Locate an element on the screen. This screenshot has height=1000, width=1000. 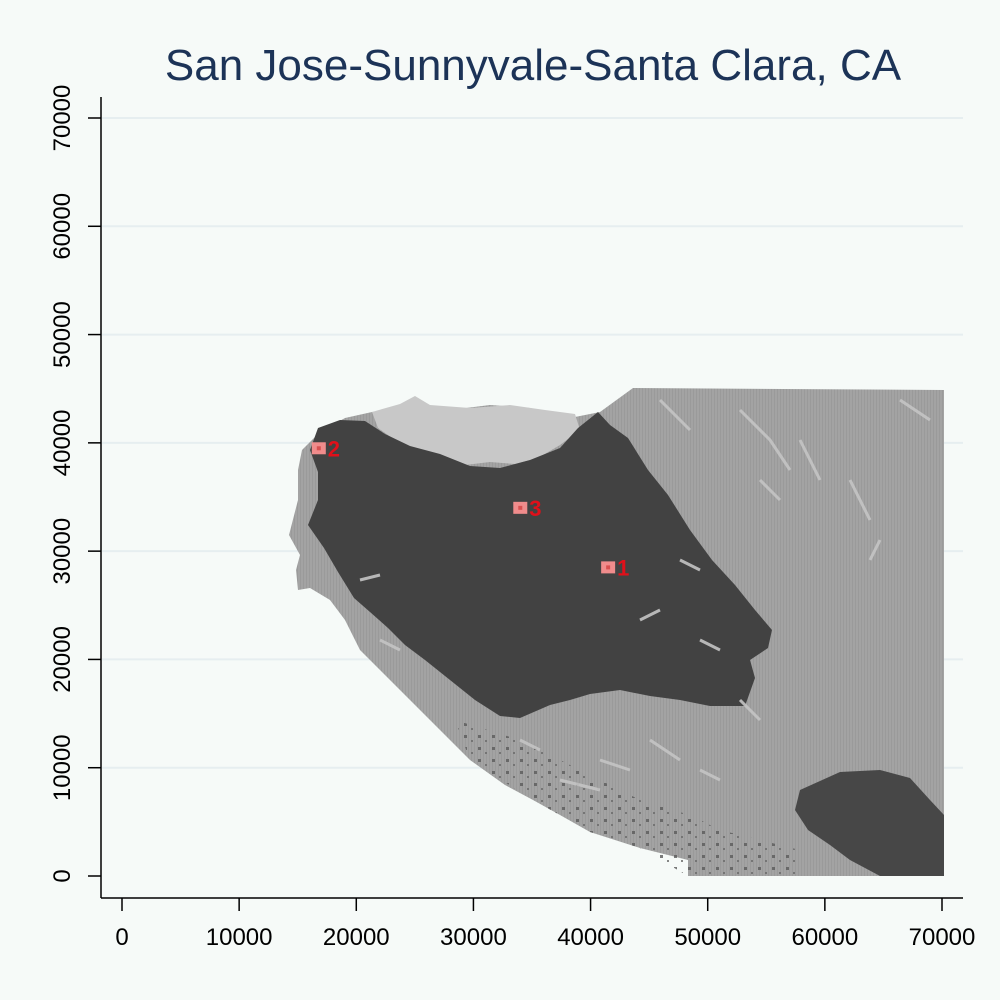
y-tick-label: 20000 is located at coordinates (62, 659).